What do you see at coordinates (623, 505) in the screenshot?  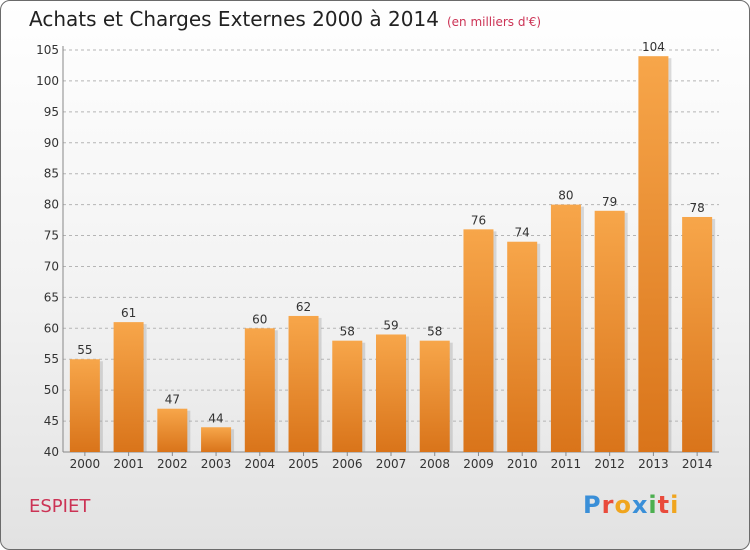 I see `logo-letter: o` at bounding box center [623, 505].